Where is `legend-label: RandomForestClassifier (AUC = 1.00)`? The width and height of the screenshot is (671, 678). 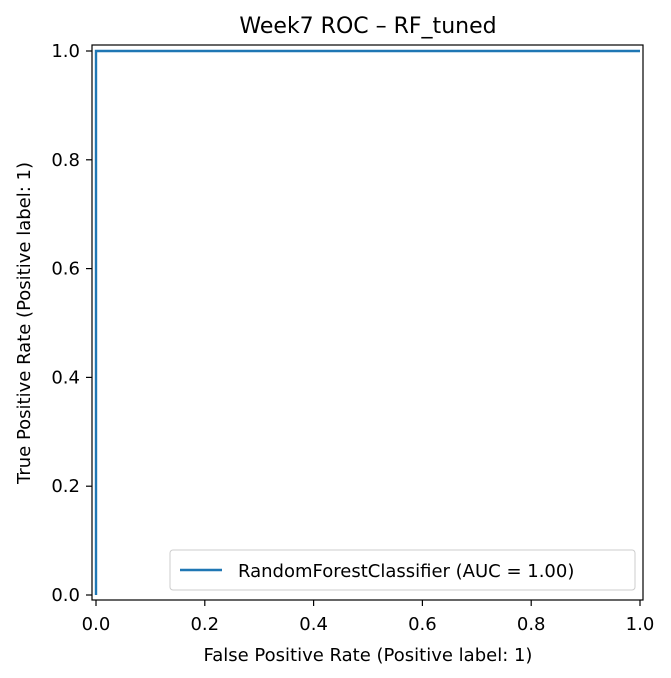 legend-label: RandomForestClassifier (AUC = 1.00) is located at coordinates (406, 571).